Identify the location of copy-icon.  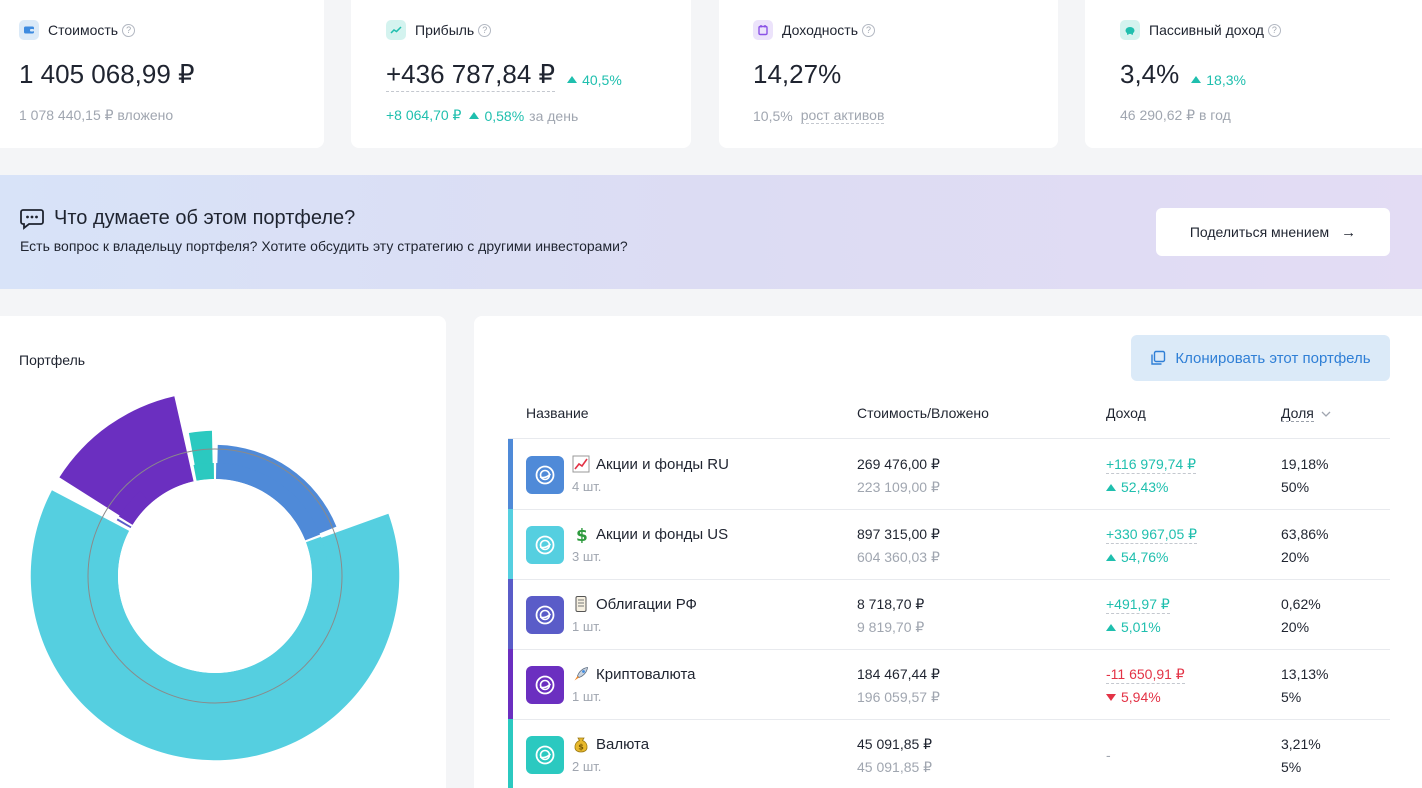
(1158, 357).